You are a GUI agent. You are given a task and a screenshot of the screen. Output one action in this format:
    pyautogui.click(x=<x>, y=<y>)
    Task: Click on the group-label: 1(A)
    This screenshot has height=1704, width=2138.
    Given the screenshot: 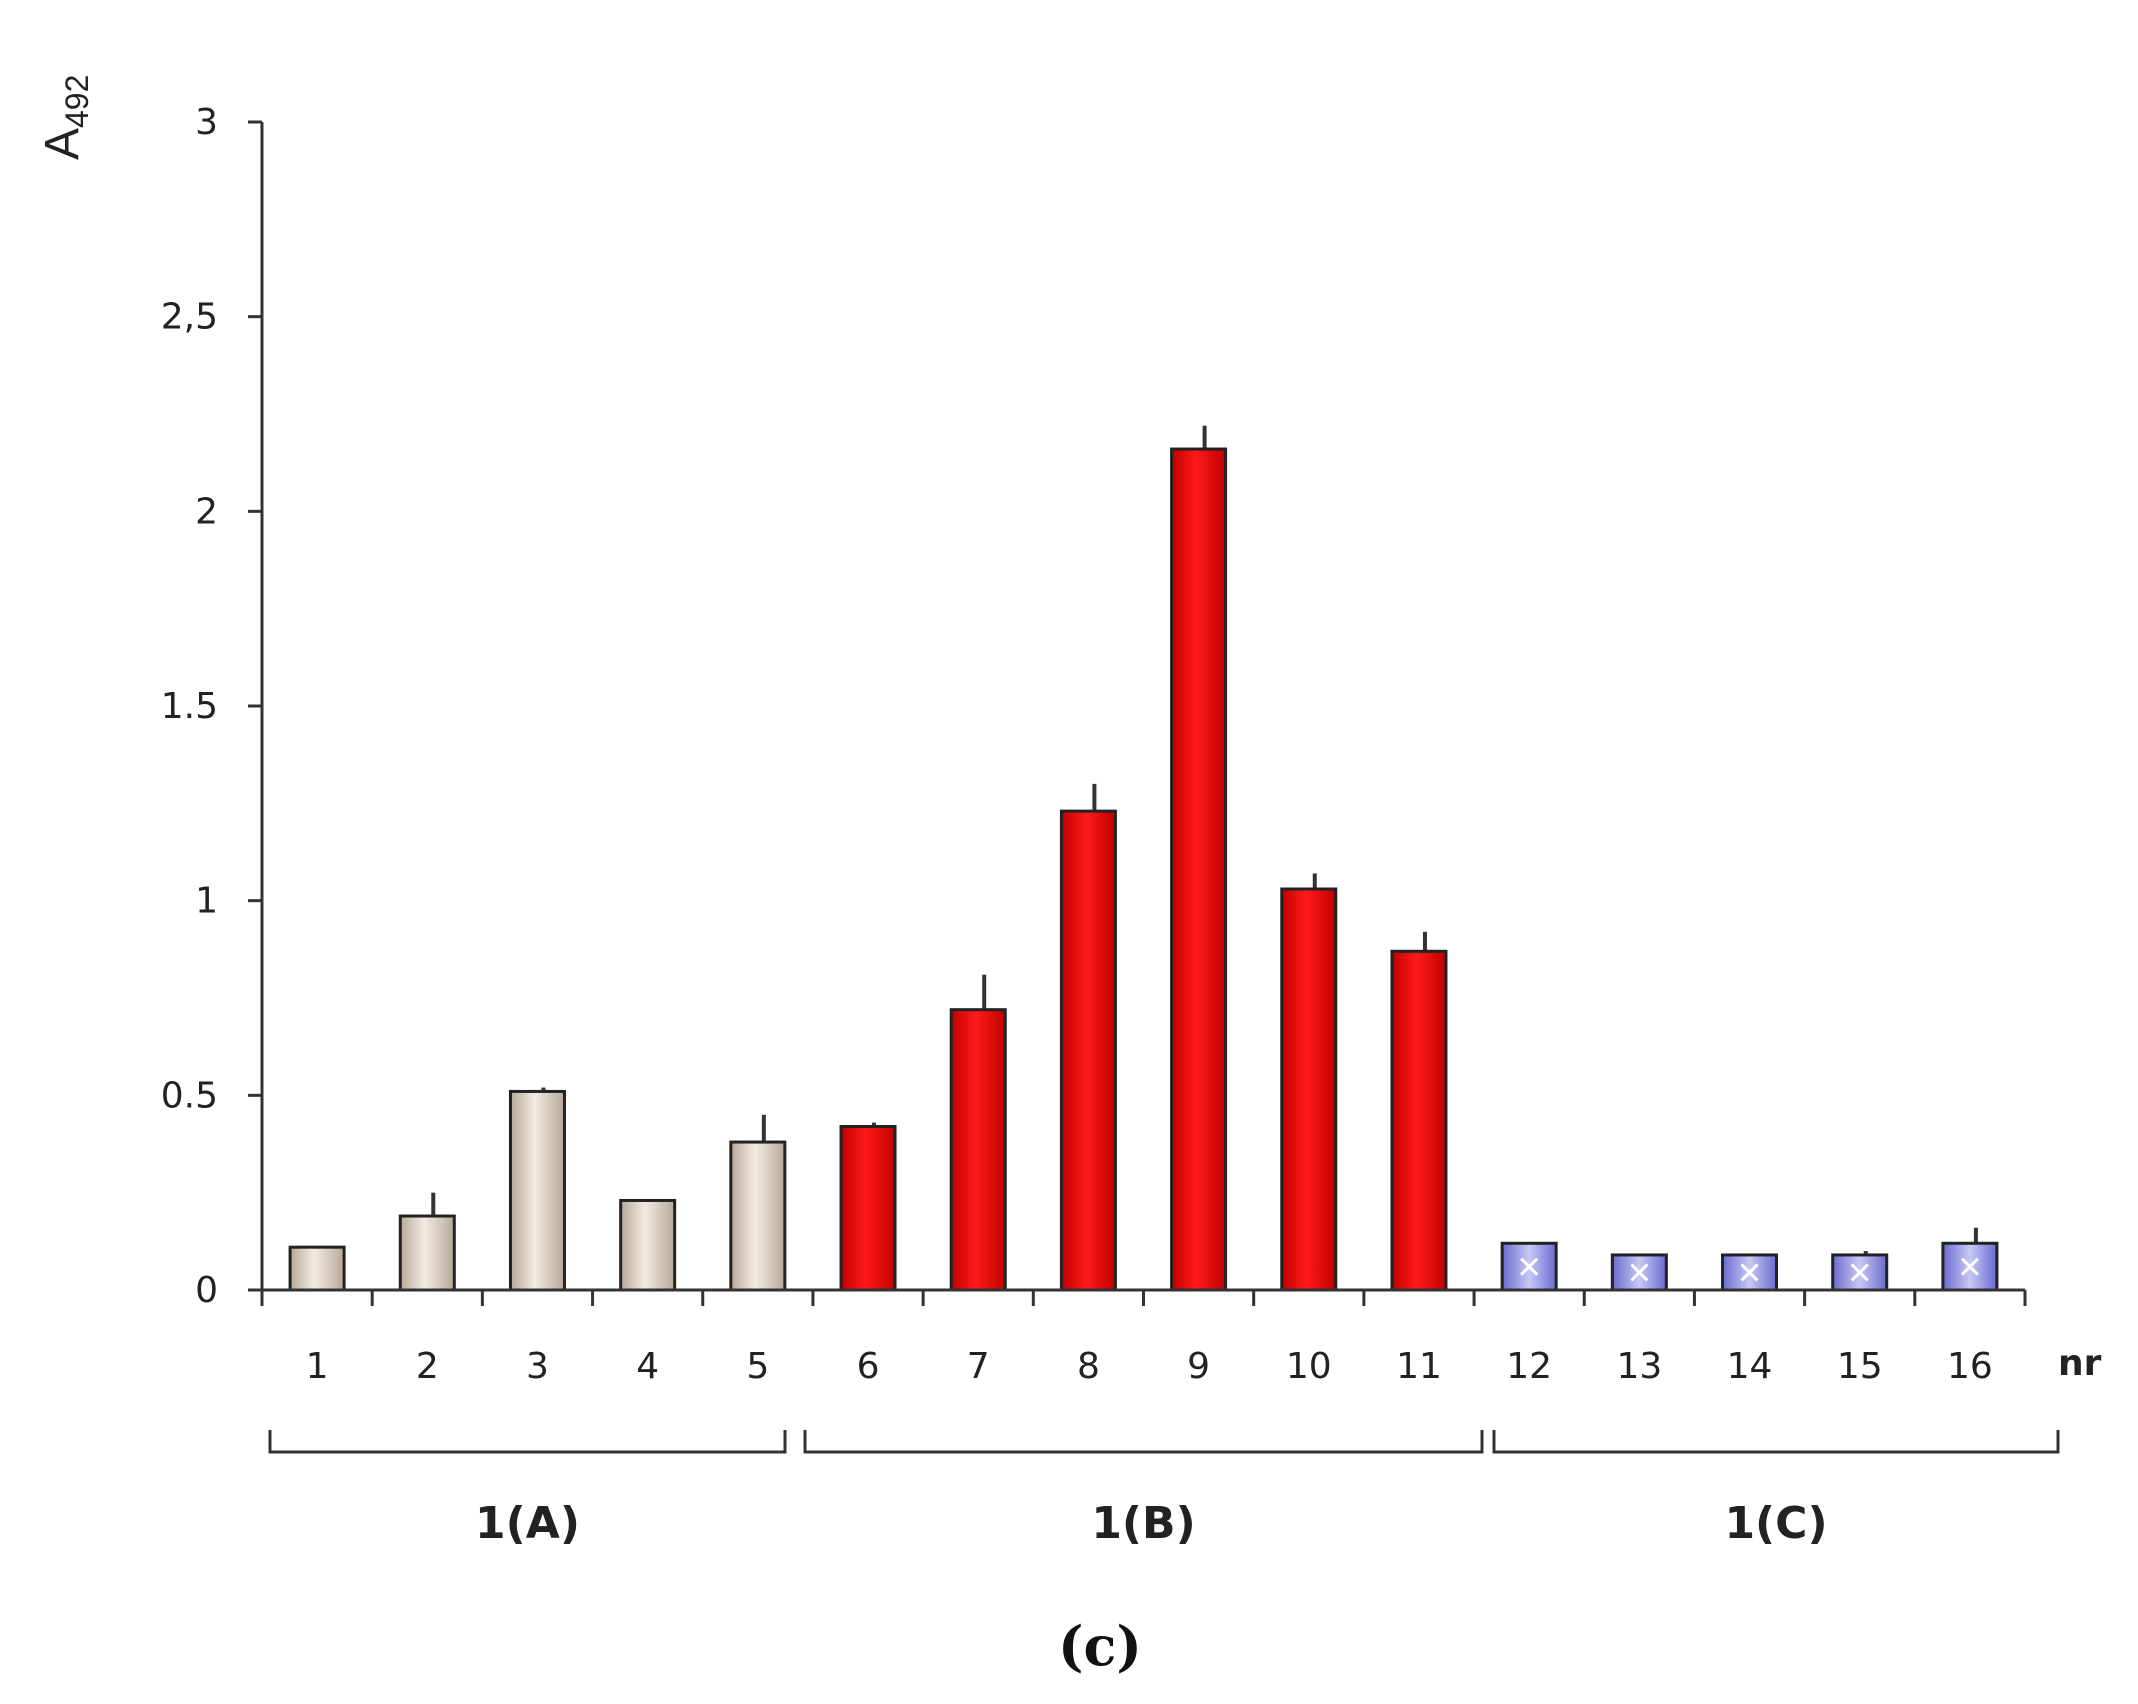 What is the action you would take?
    pyautogui.click(x=527, y=1523)
    